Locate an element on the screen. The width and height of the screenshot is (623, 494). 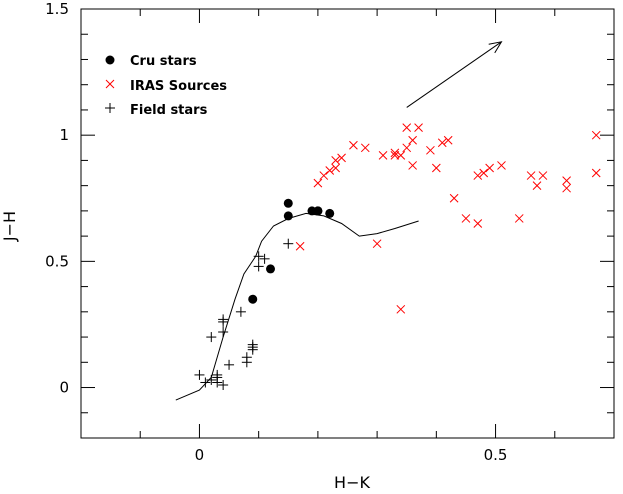
legend-marker-cru-stars is located at coordinates (110, 60).